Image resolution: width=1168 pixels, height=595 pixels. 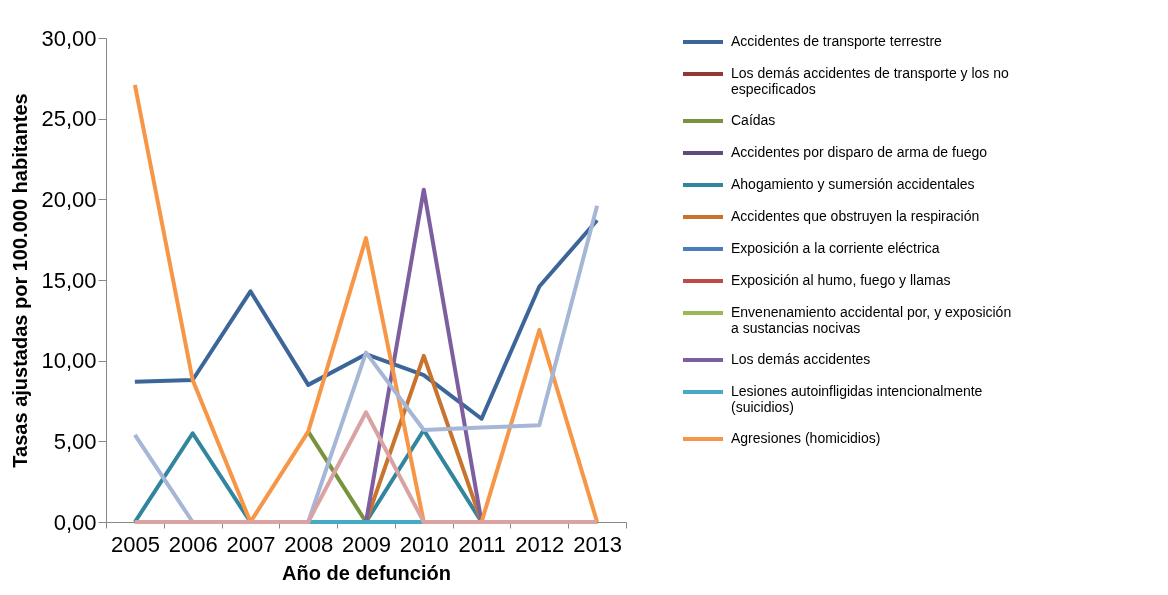 I want to click on x-axis-title: Año de defunción, so click(x=366, y=572).